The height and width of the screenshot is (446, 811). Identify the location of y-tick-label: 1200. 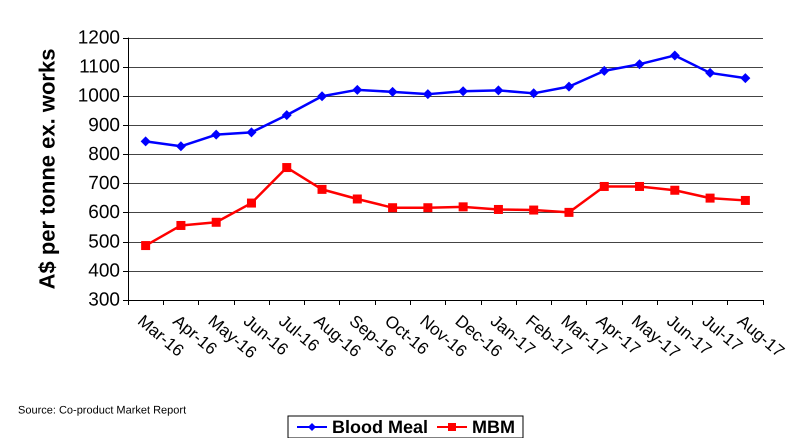
(99, 38).